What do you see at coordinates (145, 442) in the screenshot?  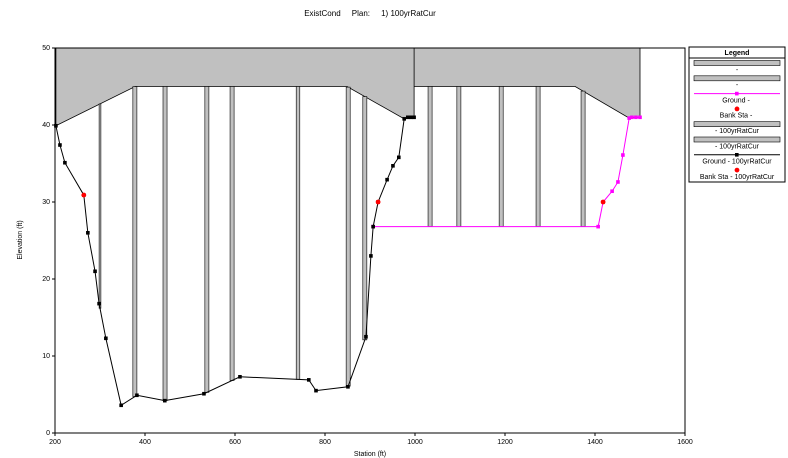 I see `x-tick-label: 400` at bounding box center [145, 442].